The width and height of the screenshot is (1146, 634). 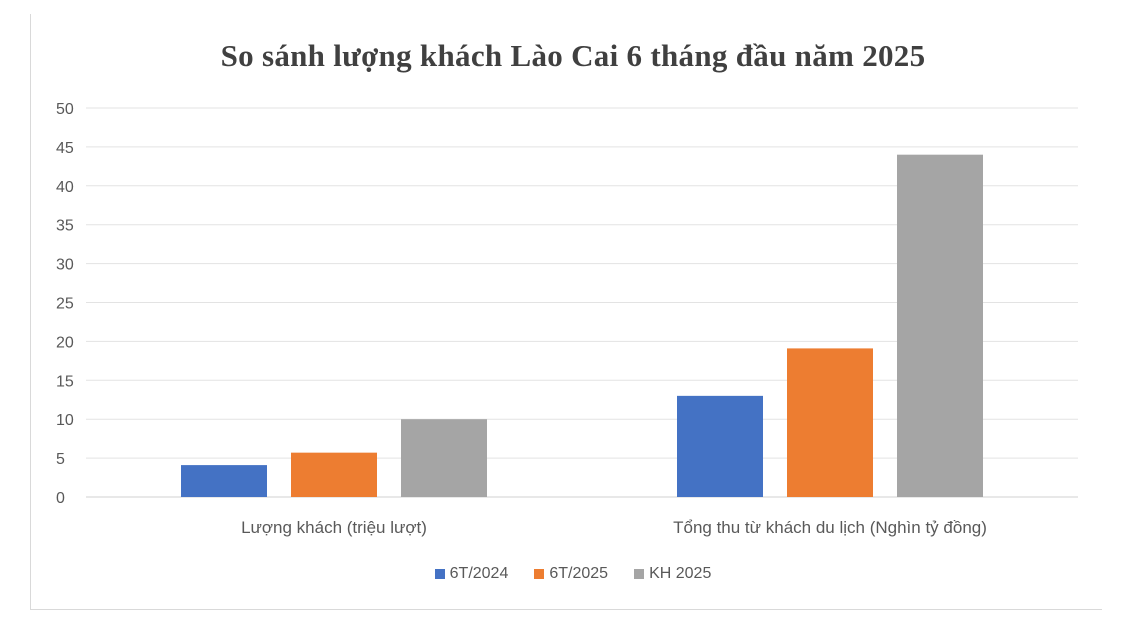 I want to click on legend-item: 6T/2025, so click(x=571, y=574).